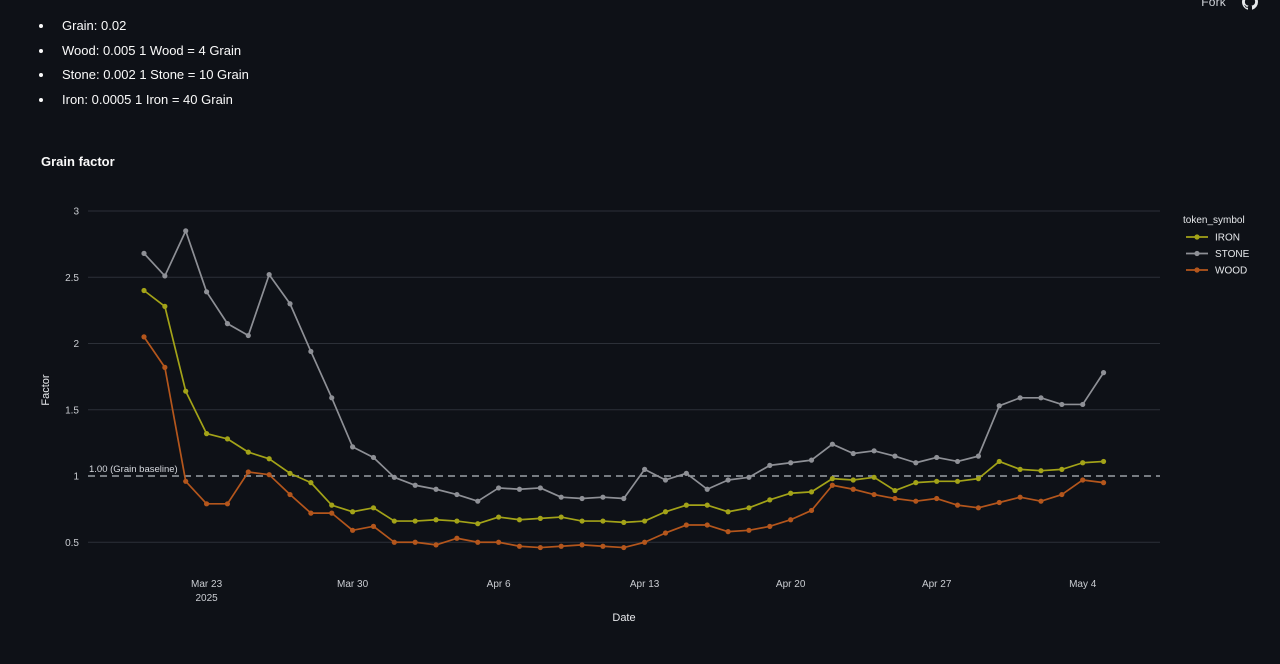 Image resolution: width=1280 pixels, height=664 pixels. I want to click on legend-label-wood: WOOD, so click(1231, 271).